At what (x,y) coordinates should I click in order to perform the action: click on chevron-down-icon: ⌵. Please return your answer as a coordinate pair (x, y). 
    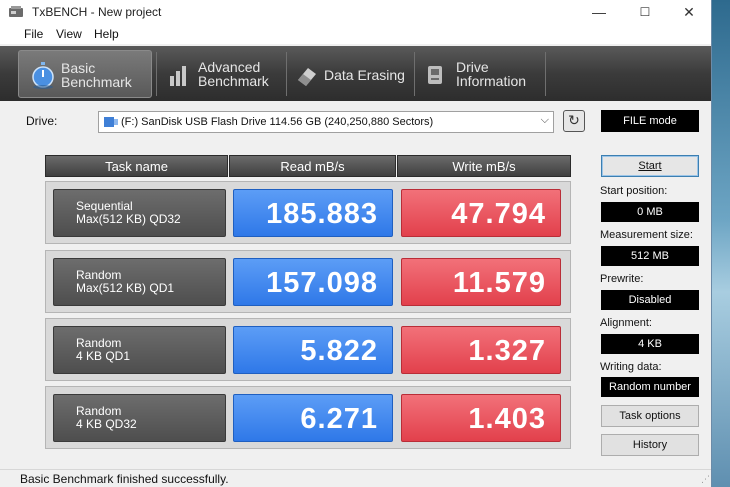
    Looking at the image, I should click on (544, 120).